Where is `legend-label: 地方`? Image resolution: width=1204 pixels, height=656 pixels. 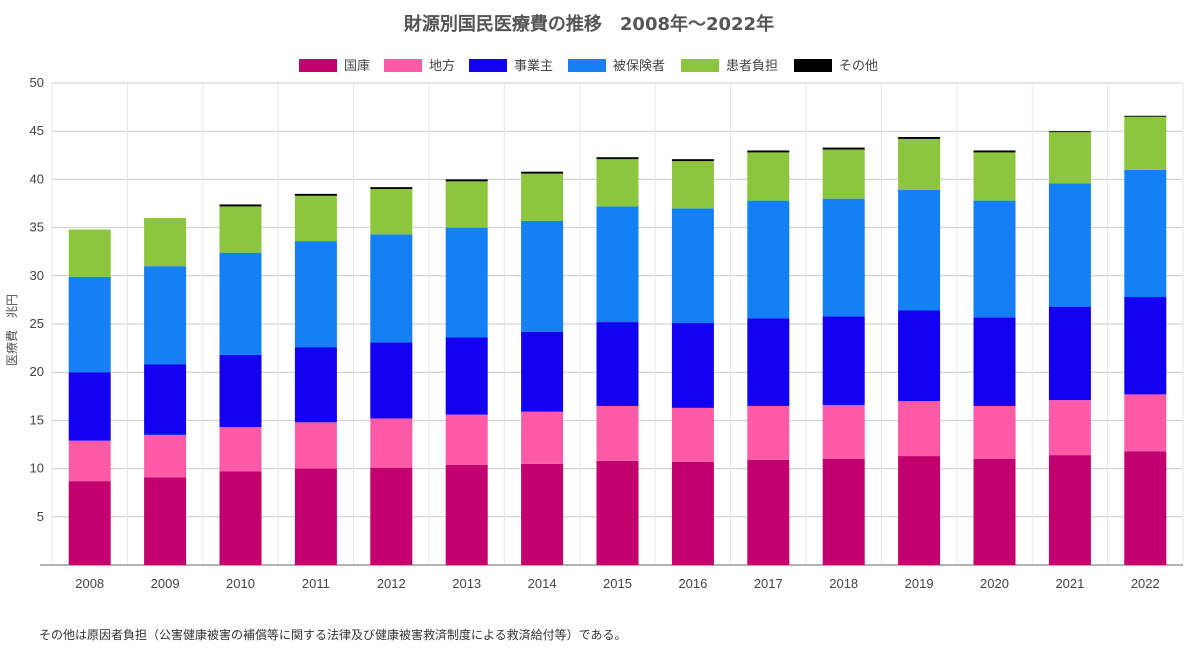
legend-label: 地方 is located at coordinates (442, 66).